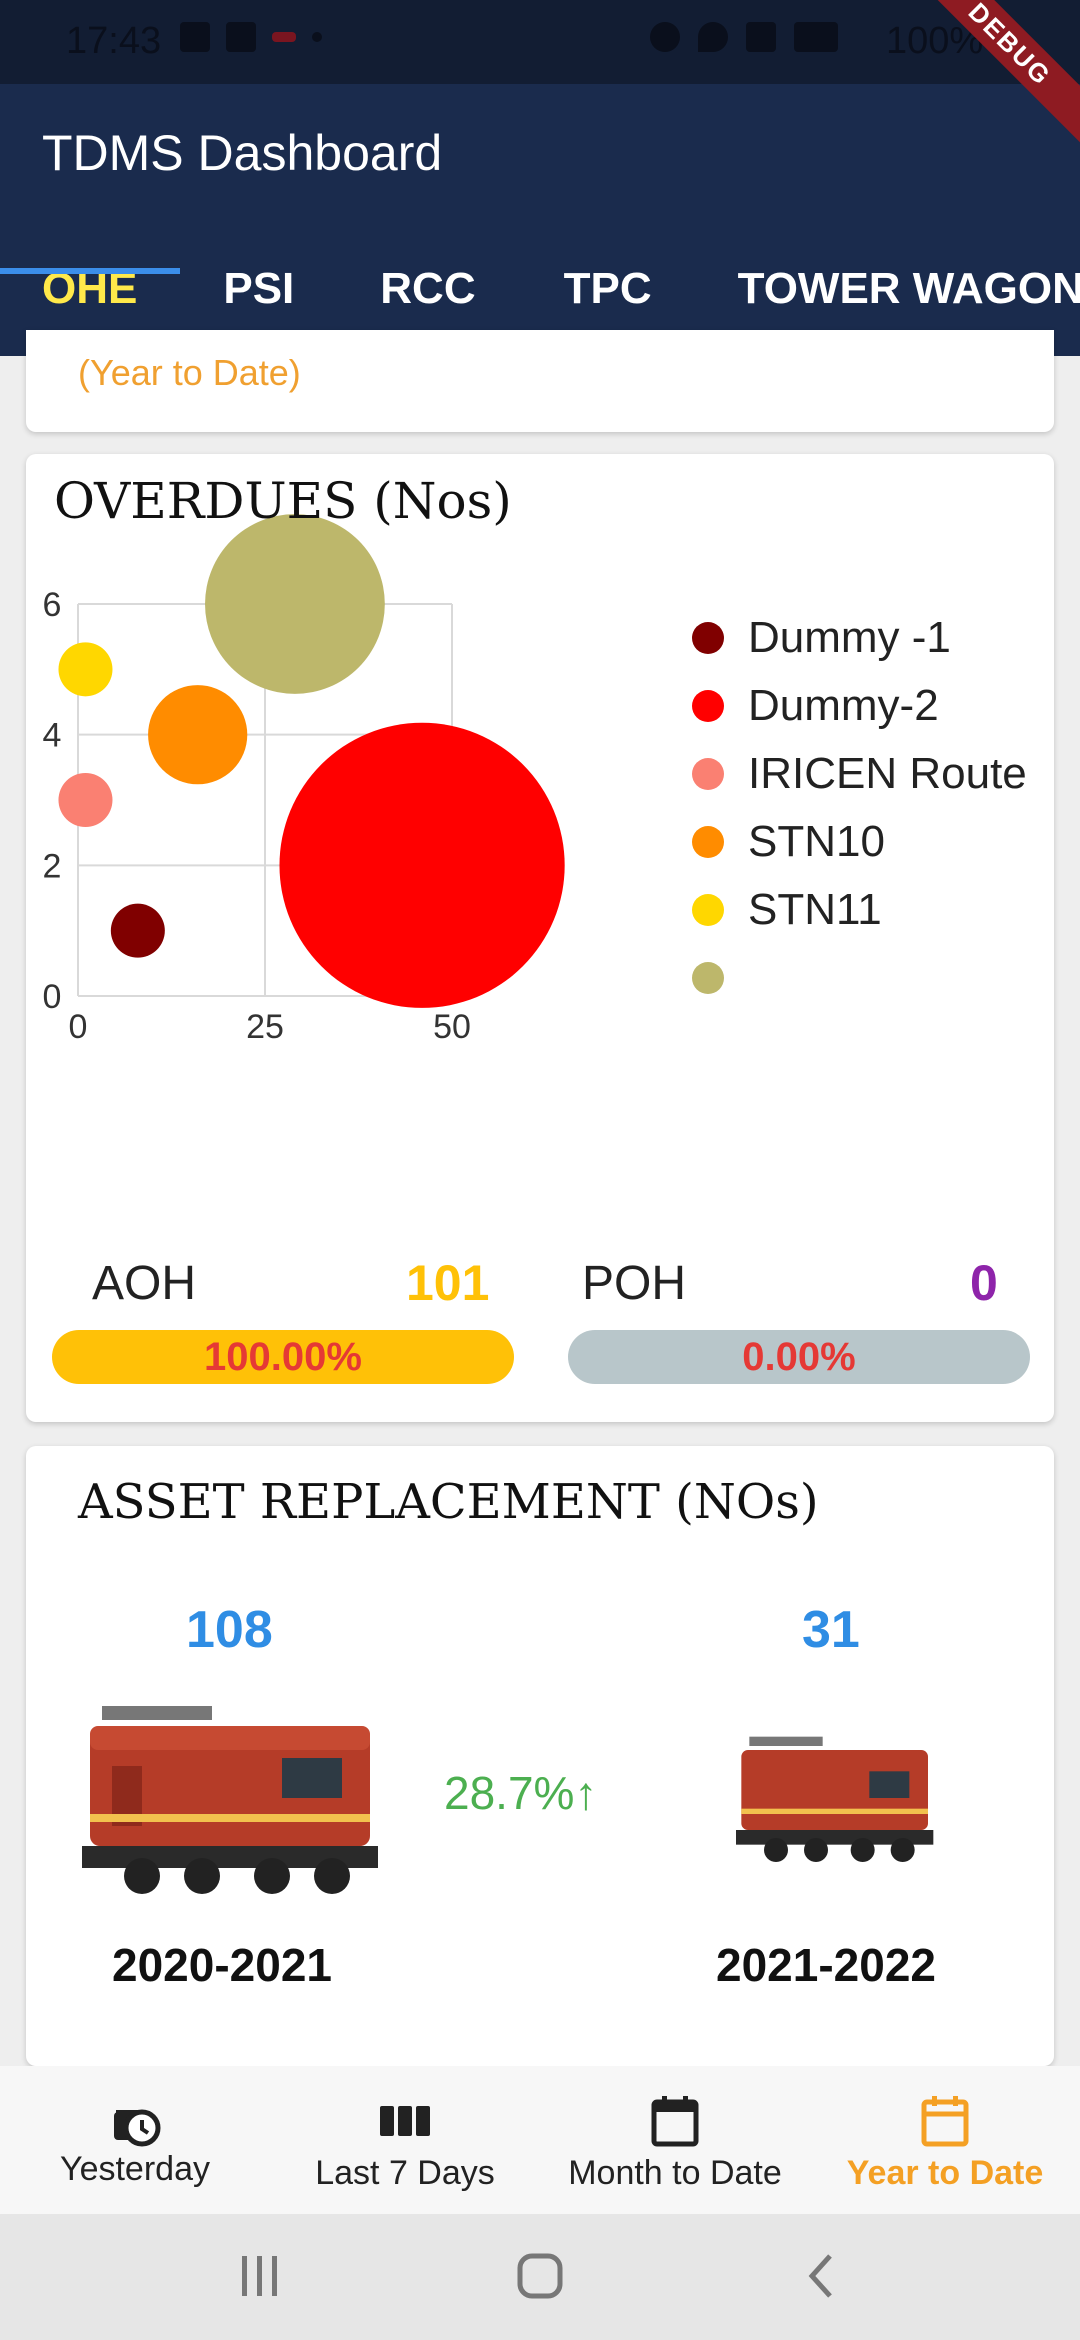  Describe the element at coordinates (317, 37) in the screenshot. I see `more-dot-icon` at that location.